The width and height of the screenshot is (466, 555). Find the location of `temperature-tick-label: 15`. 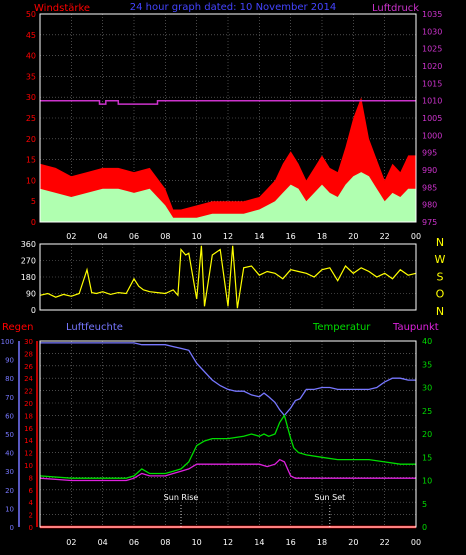

temperature-tick-label: 15 is located at coordinates (427, 457).